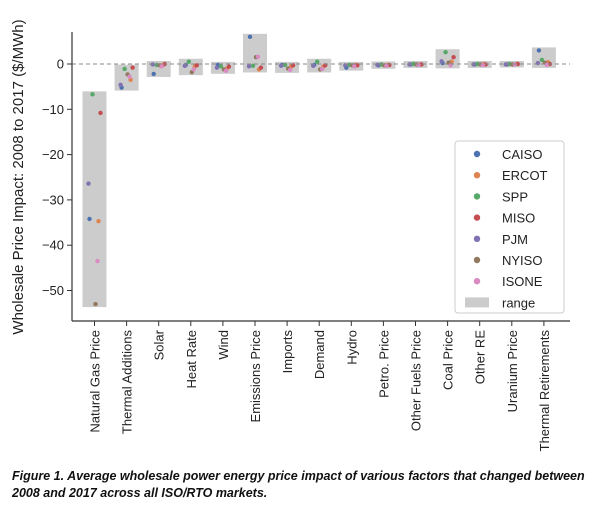 The height and width of the screenshot is (510, 603). Describe the element at coordinates (287, 352) in the screenshot. I see `x-tick-label: Imports` at that location.